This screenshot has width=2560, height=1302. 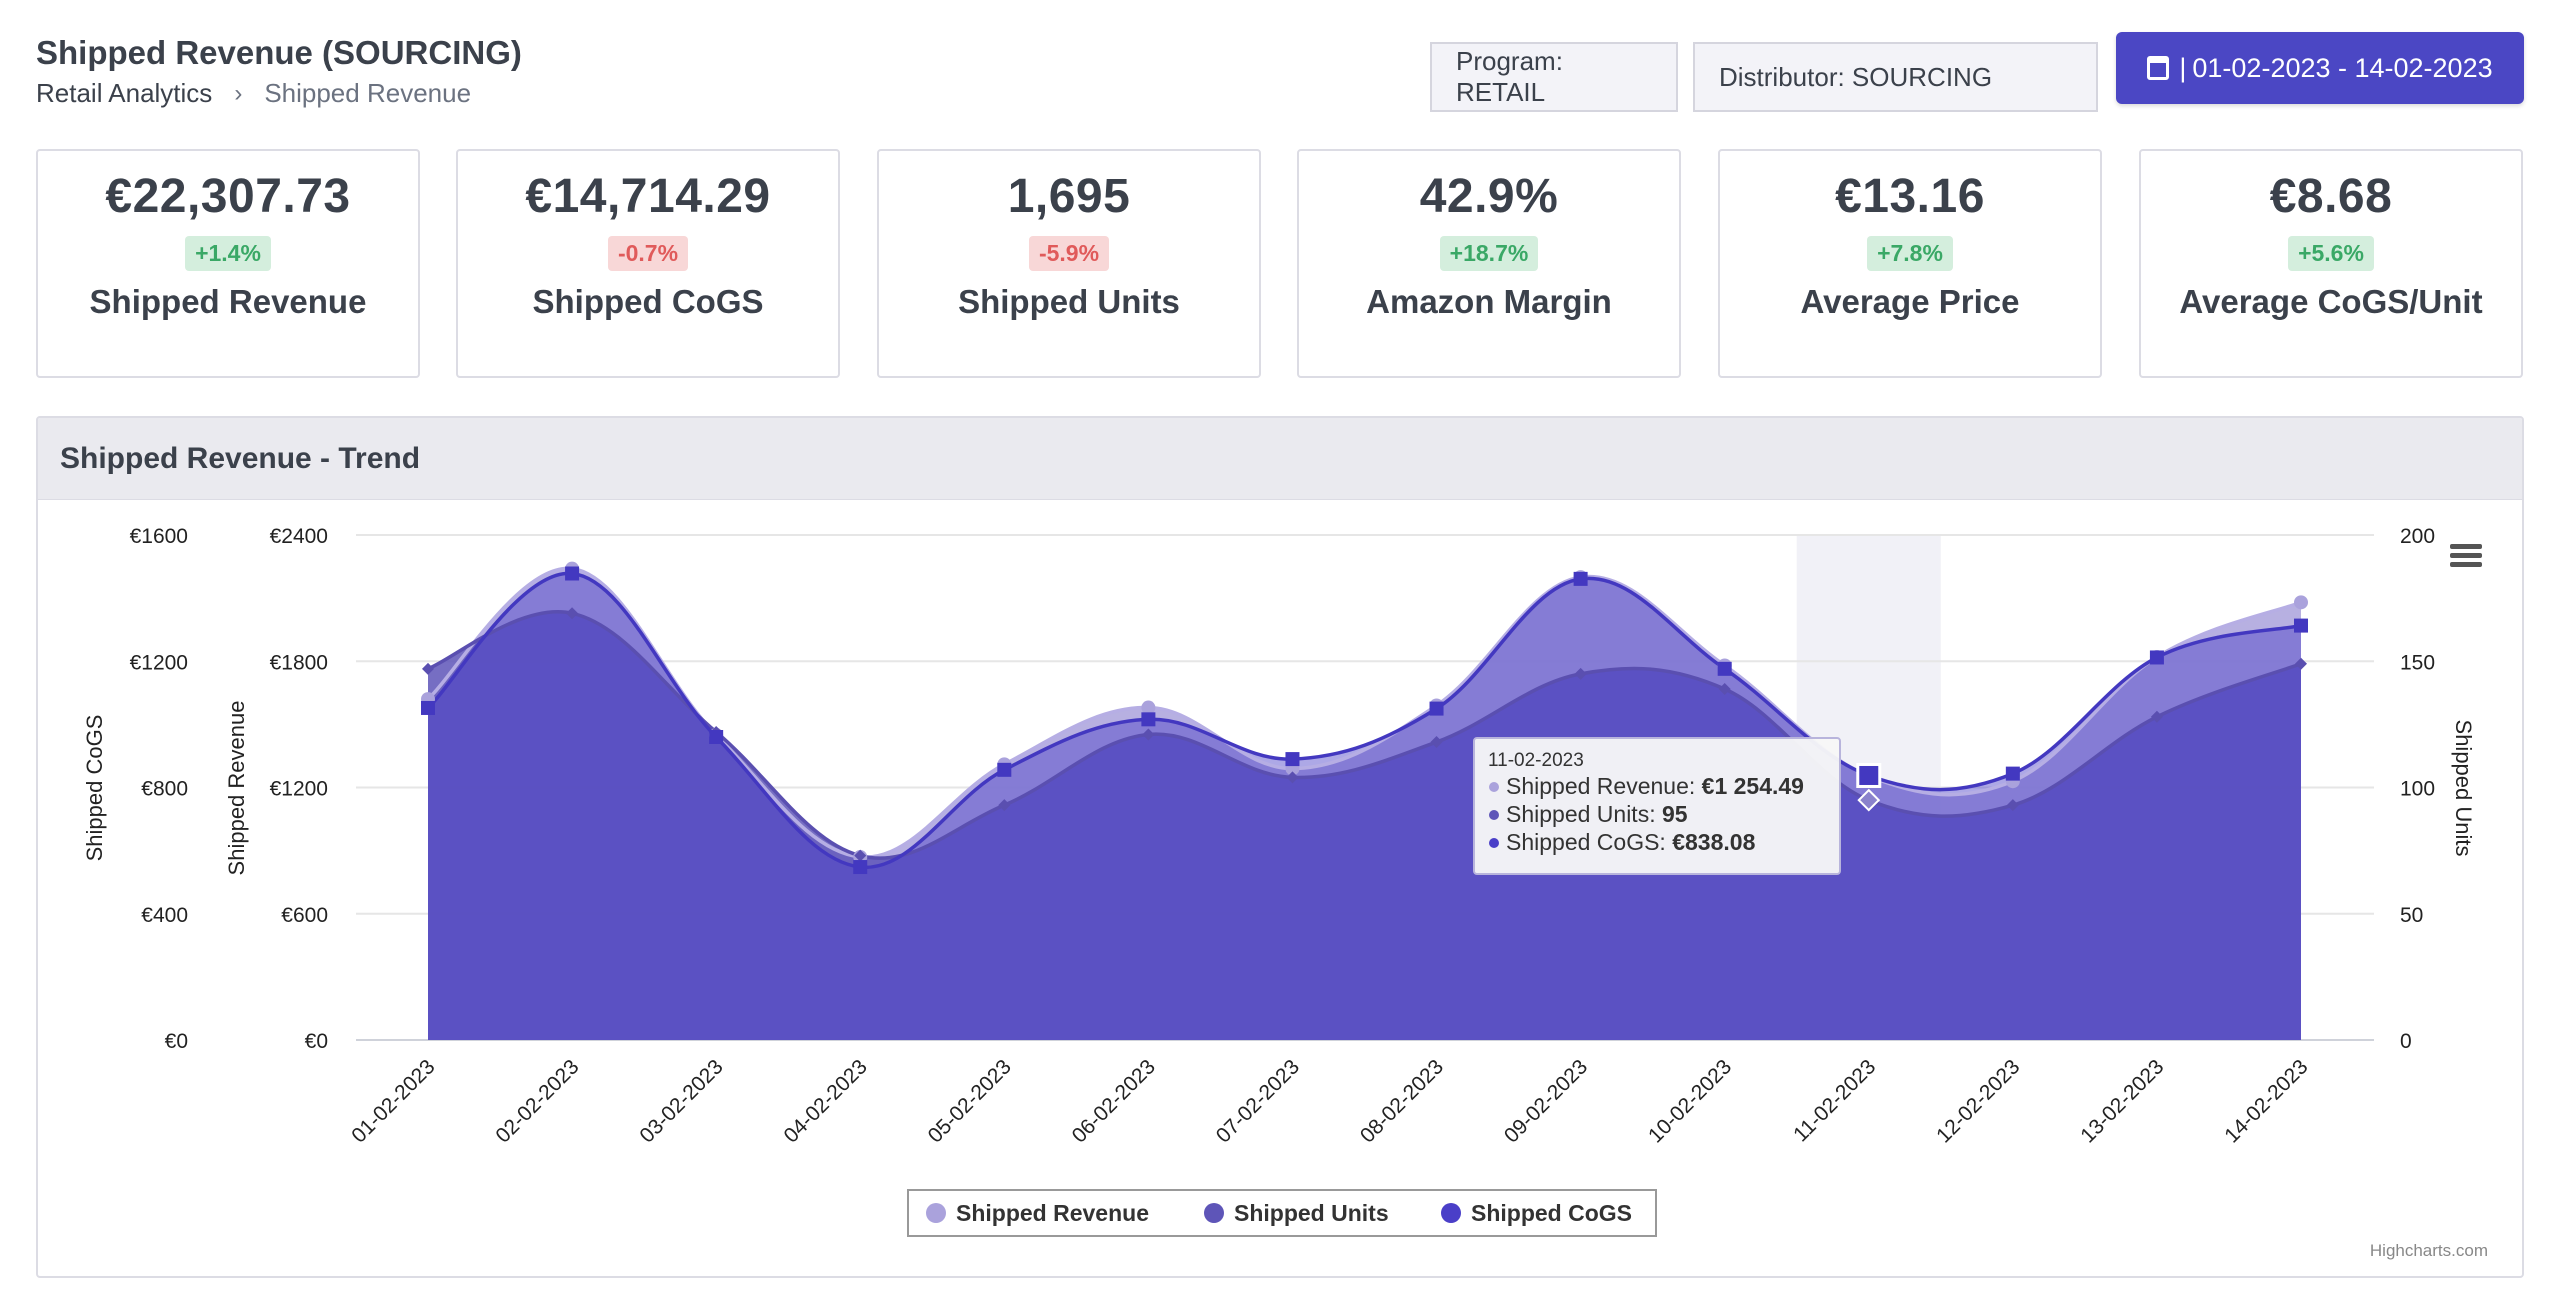 I want to click on kpi-value: 1,695, so click(x=1069, y=196).